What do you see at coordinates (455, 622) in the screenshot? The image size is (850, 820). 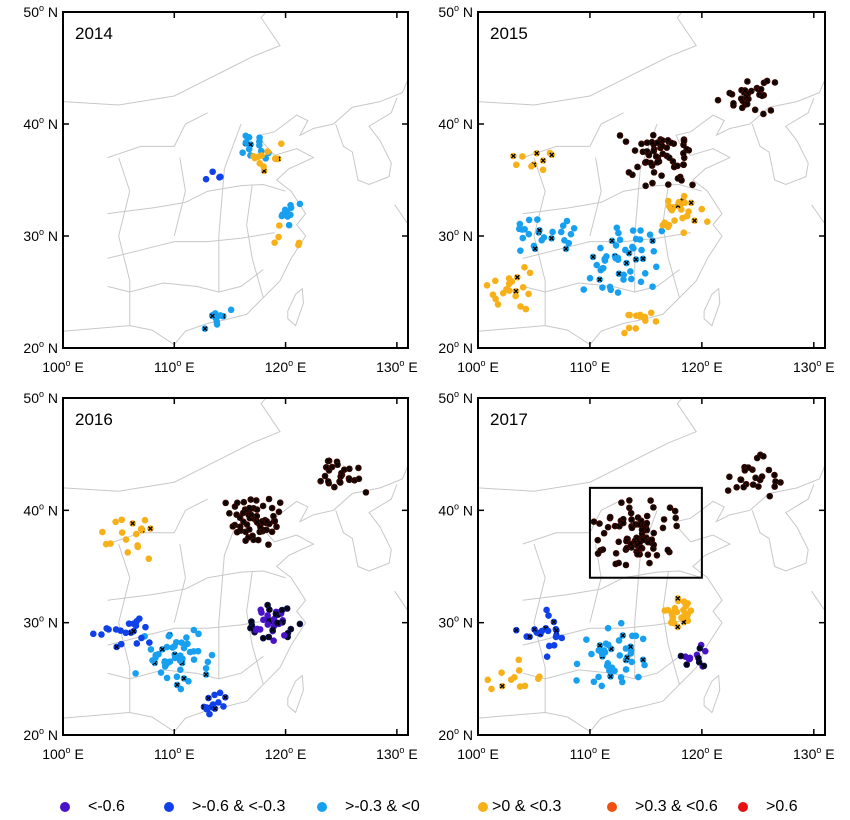 I see `lat-tick-label: 30o N` at bounding box center [455, 622].